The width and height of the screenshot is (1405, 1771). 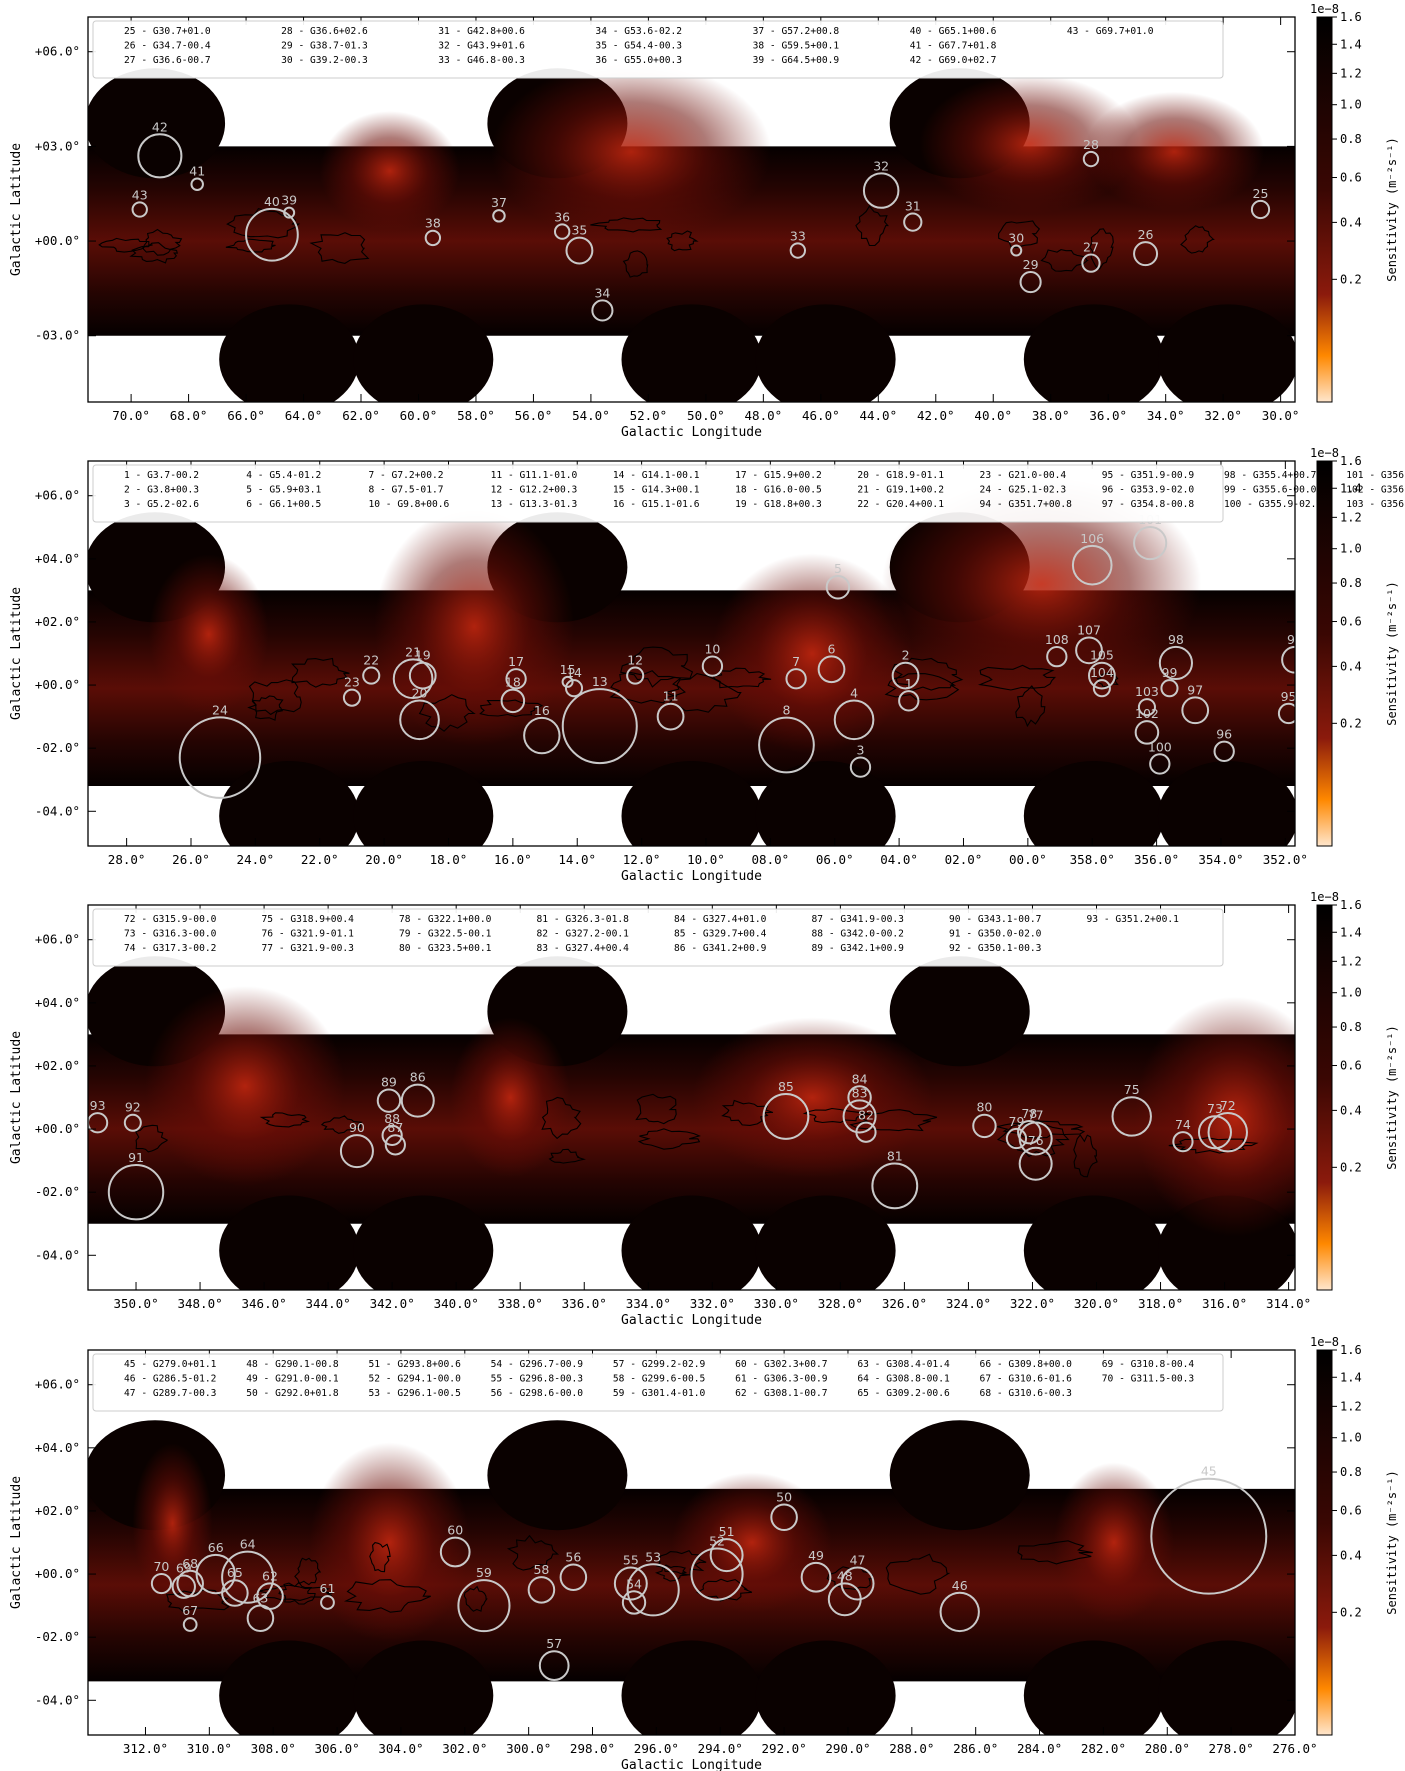 I want to click on source-marker-58: 58, so click(x=541, y=1583).